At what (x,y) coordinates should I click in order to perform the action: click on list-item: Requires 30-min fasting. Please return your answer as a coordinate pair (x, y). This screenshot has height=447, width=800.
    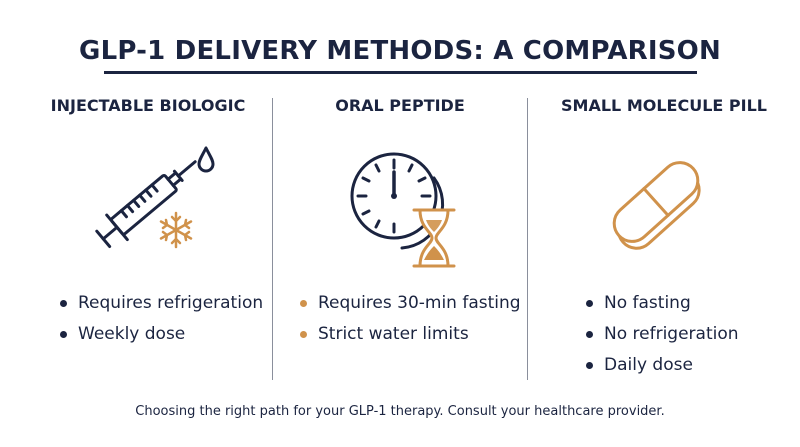
    Looking at the image, I should click on (409, 303).